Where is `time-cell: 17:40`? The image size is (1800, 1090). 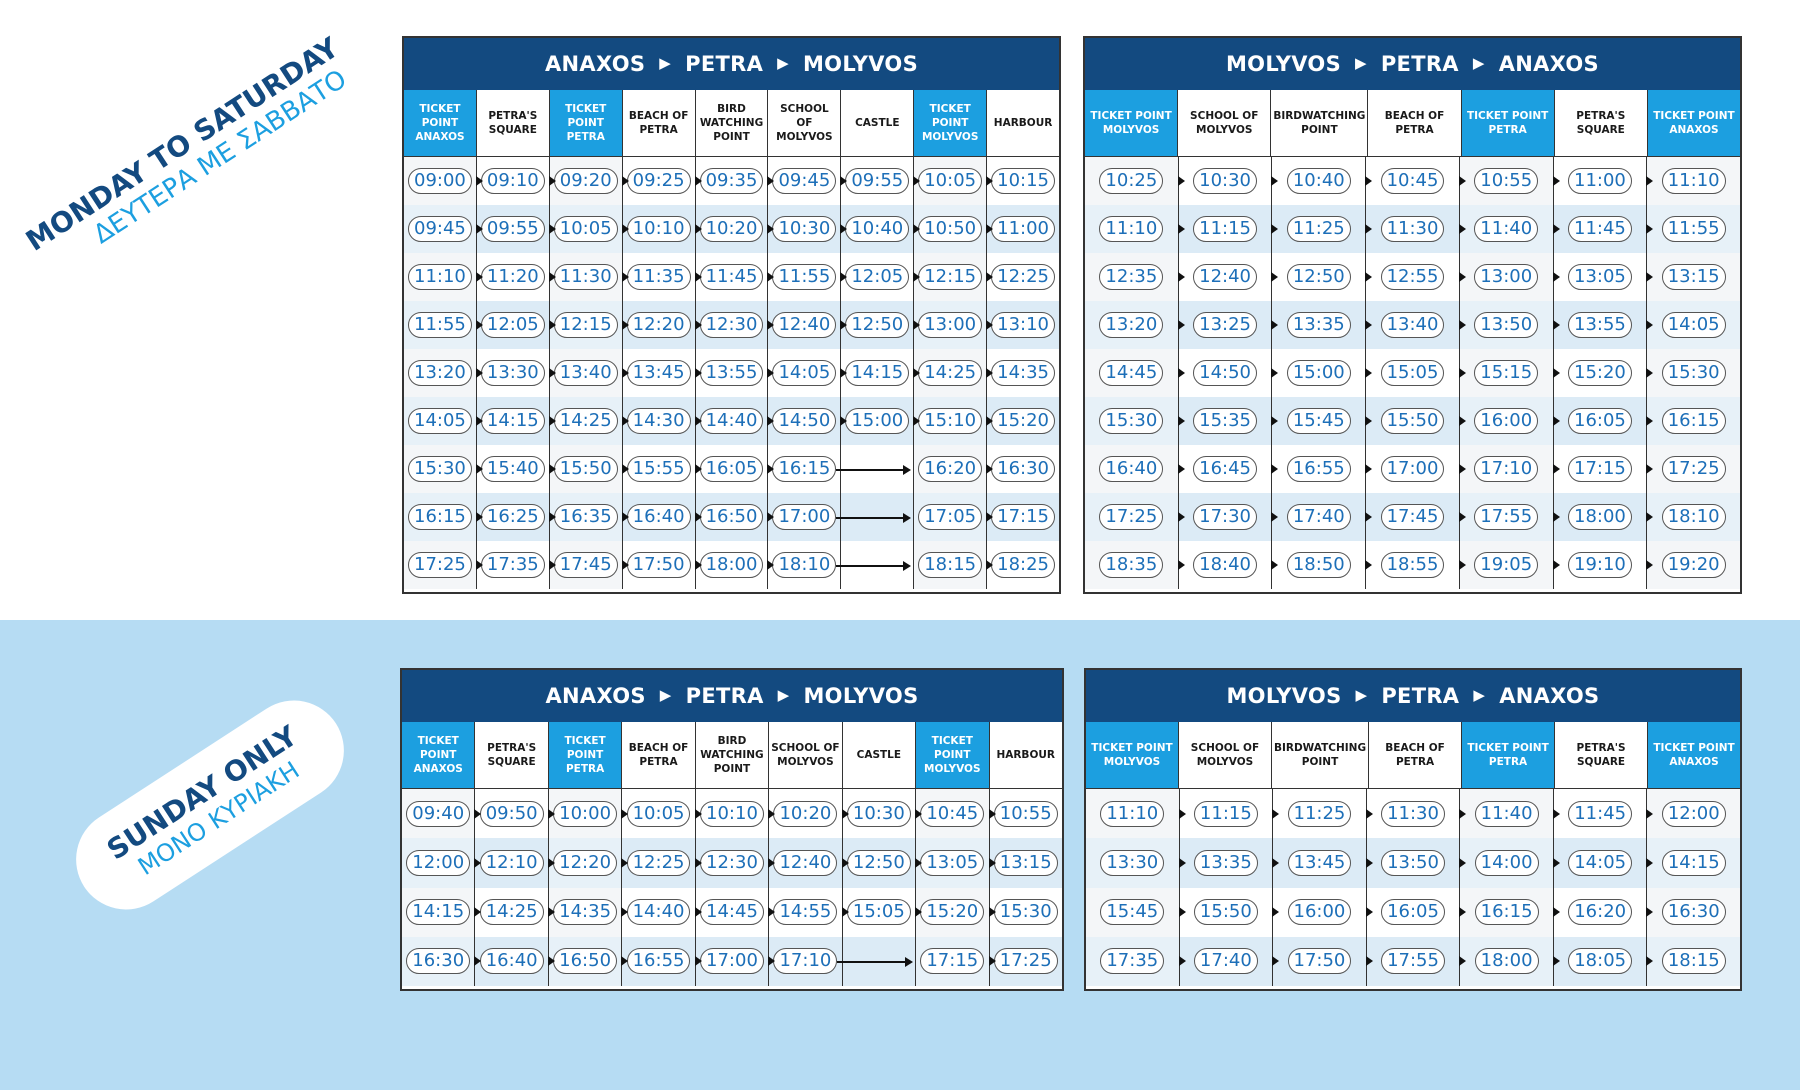 time-cell: 17:40 is located at coordinates (1318, 517).